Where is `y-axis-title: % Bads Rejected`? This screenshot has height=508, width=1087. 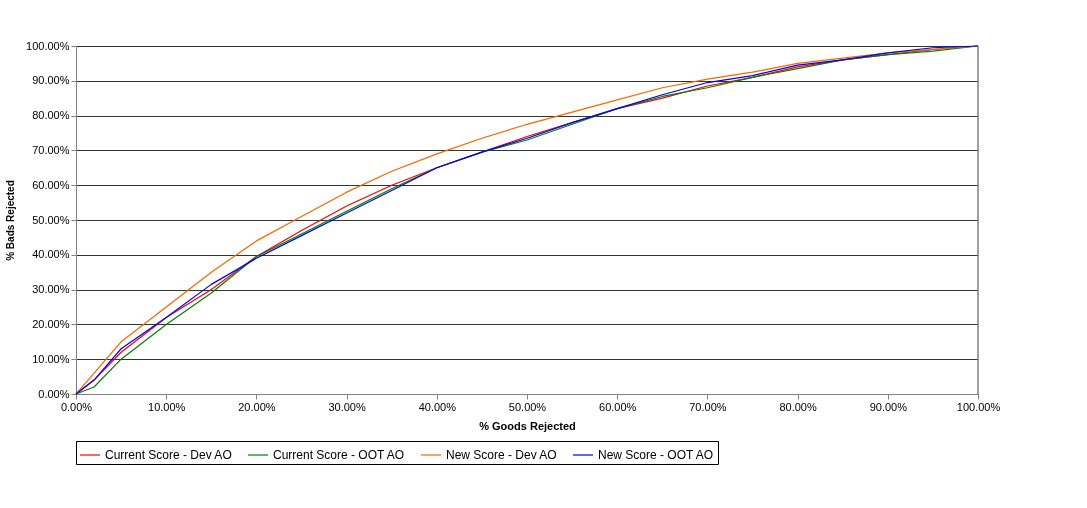
y-axis-title: % Bads Rejected is located at coordinates (11, 220).